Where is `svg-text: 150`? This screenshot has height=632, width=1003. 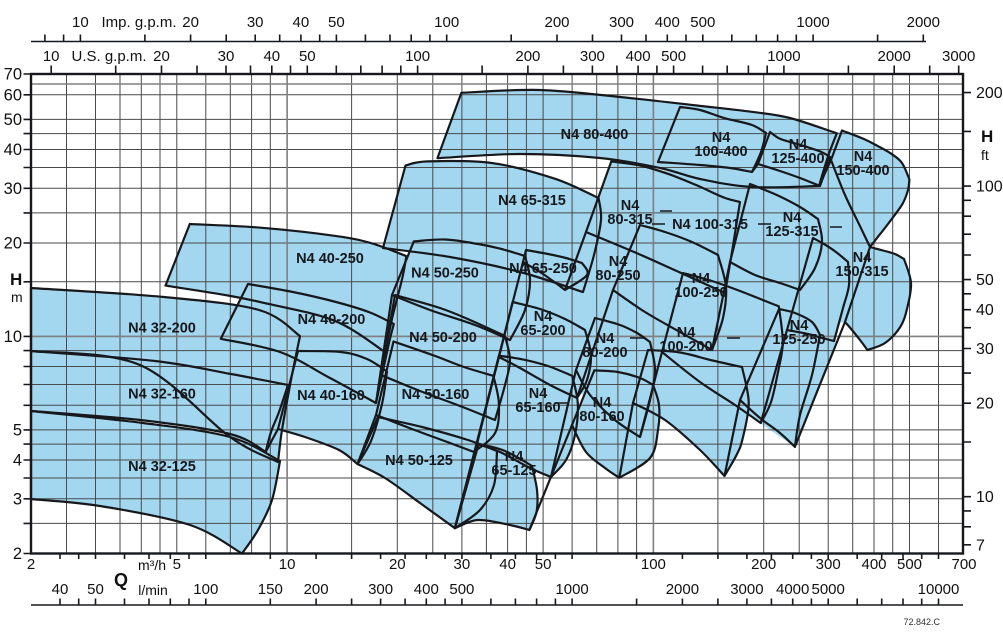
svg-text: 150 is located at coordinates (270, 589).